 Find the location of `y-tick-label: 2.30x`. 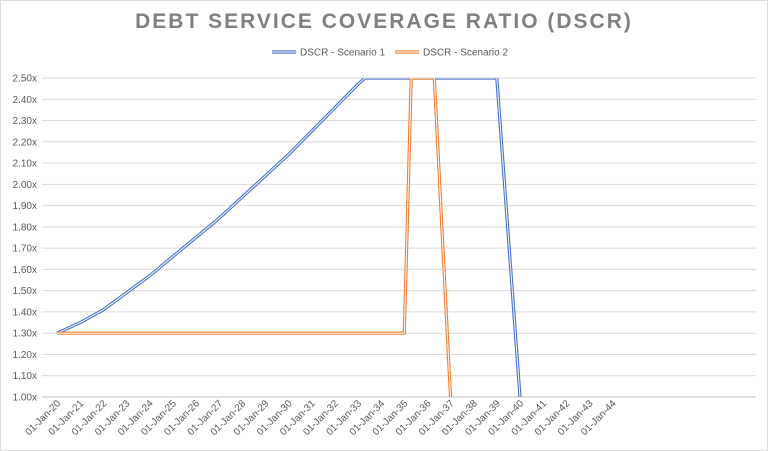

y-tick-label: 2.30x is located at coordinates (25, 121).